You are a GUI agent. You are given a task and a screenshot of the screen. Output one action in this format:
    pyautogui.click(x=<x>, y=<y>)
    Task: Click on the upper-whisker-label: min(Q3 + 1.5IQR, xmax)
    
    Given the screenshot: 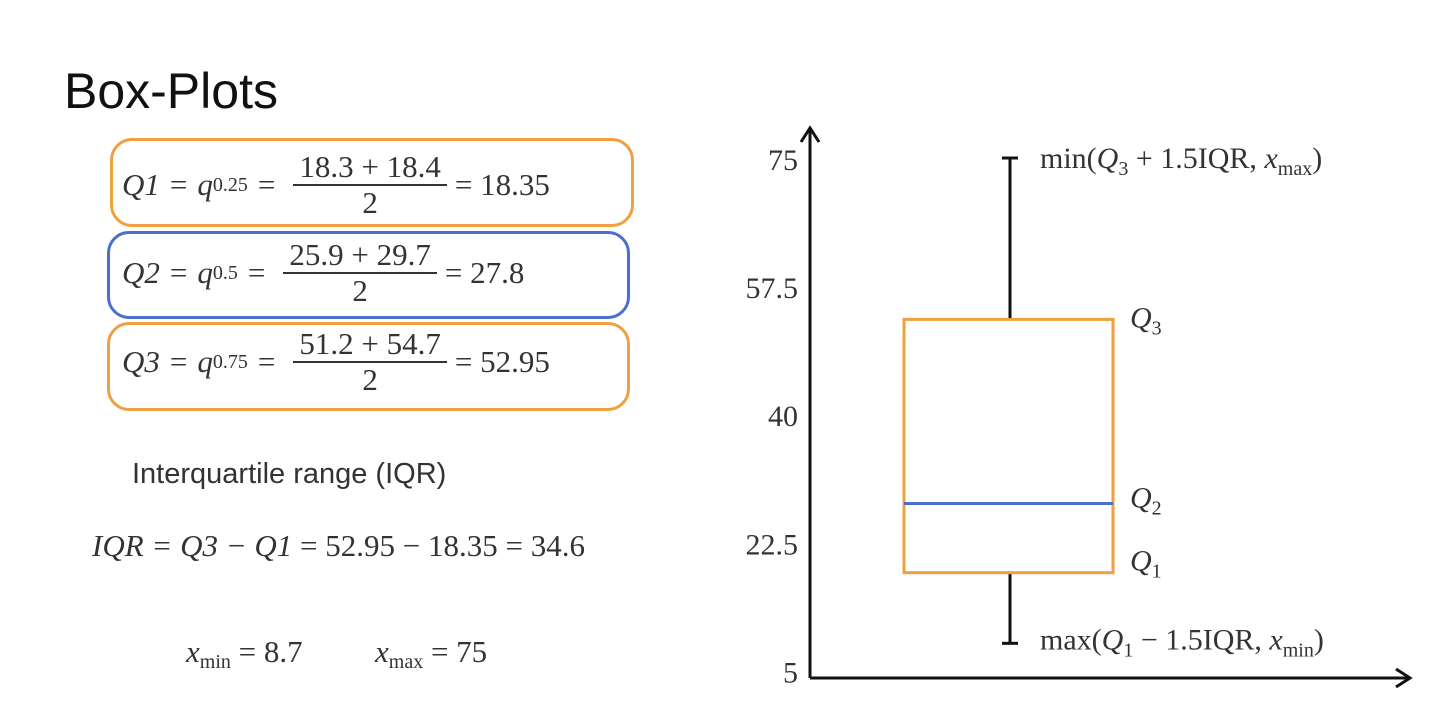 What is the action you would take?
    pyautogui.click(x=1181, y=161)
    